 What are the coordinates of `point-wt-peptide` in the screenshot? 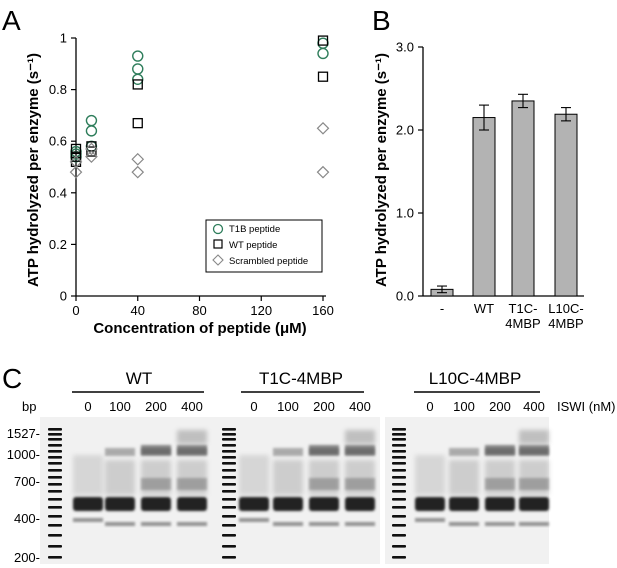 It's located at (76, 156).